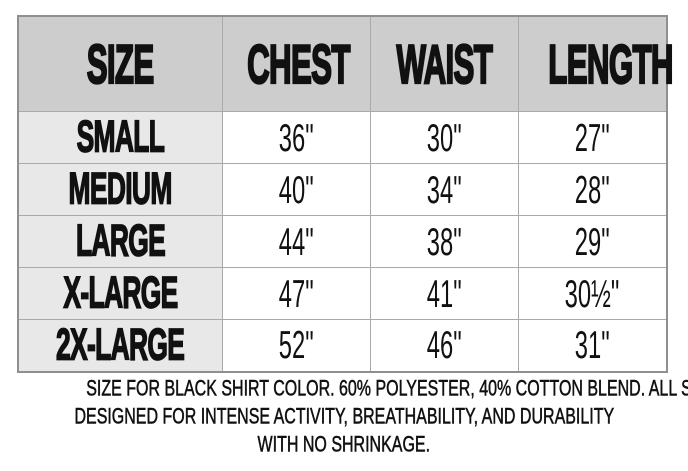  What do you see at coordinates (610, 64) in the screenshot?
I see `column-header-length-label: LENGTH` at bounding box center [610, 64].